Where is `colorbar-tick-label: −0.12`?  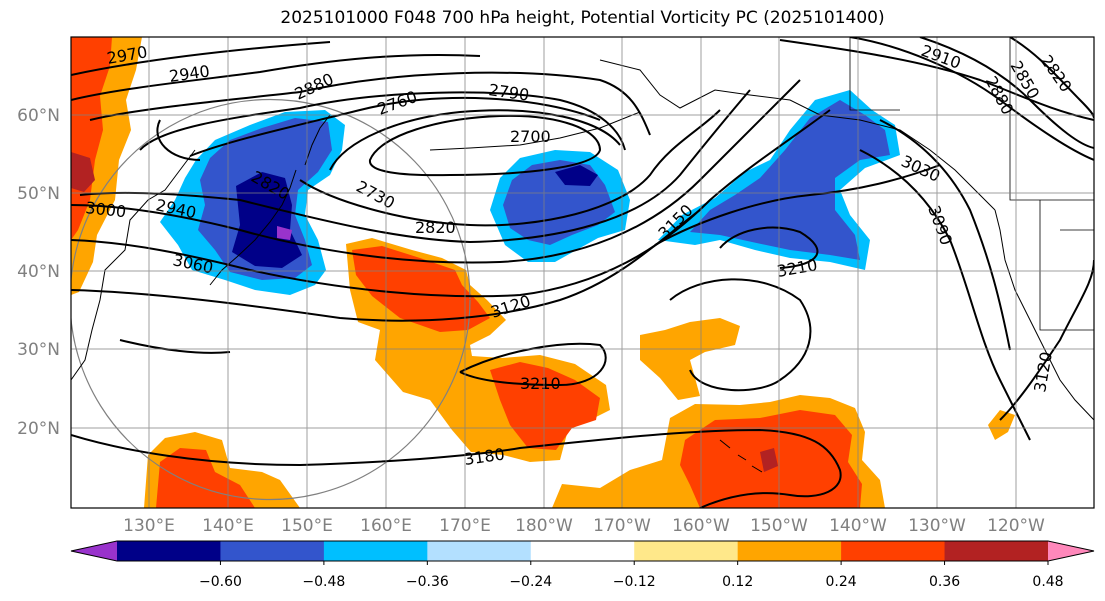 colorbar-tick-label: −0.12 is located at coordinates (634, 582).